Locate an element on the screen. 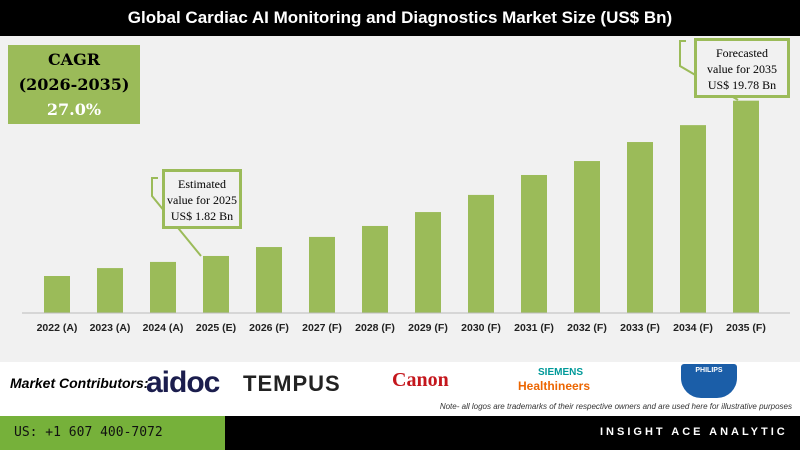 Image resolution: width=800 pixels, height=450 pixels. callout-2025: Estimated value for 2025 US$ 1.82 Bn is located at coordinates (202, 199).